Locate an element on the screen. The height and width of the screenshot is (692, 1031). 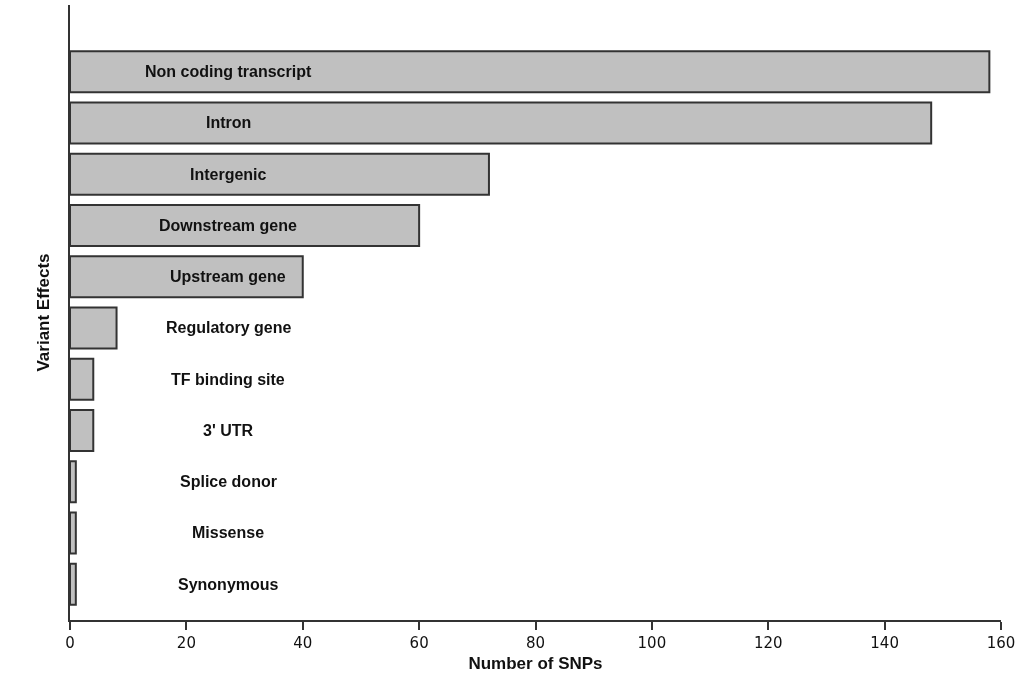
x-tick-label: 140 is located at coordinates (884, 643).